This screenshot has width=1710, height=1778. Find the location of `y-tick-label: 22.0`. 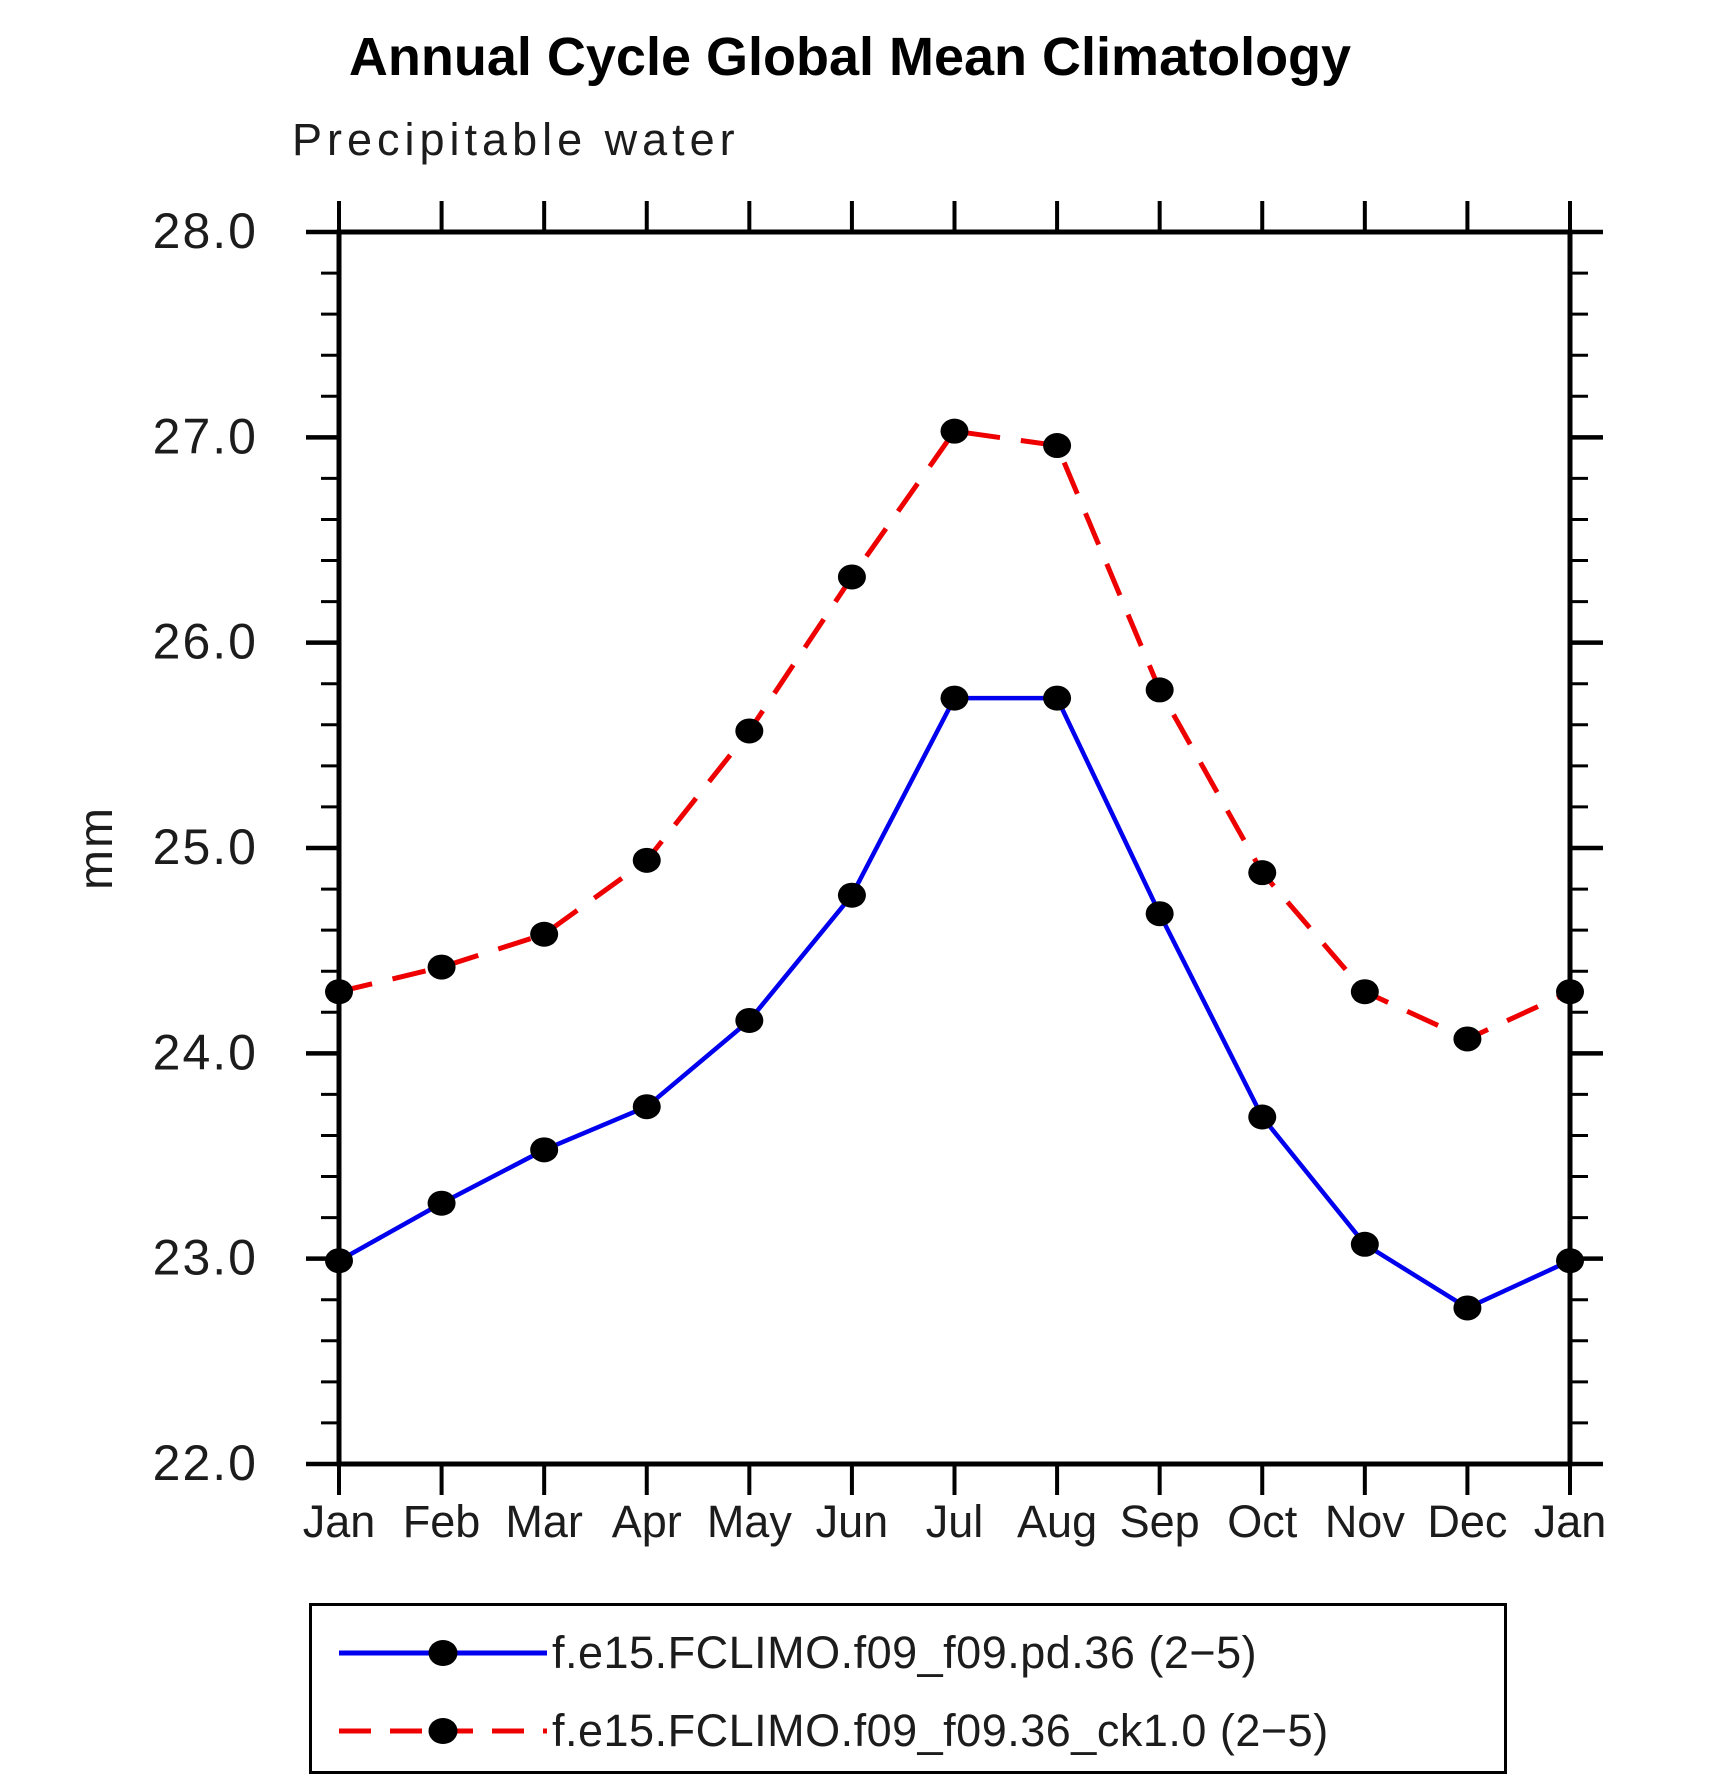

y-tick-label: 22.0 is located at coordinates (205, 1463).